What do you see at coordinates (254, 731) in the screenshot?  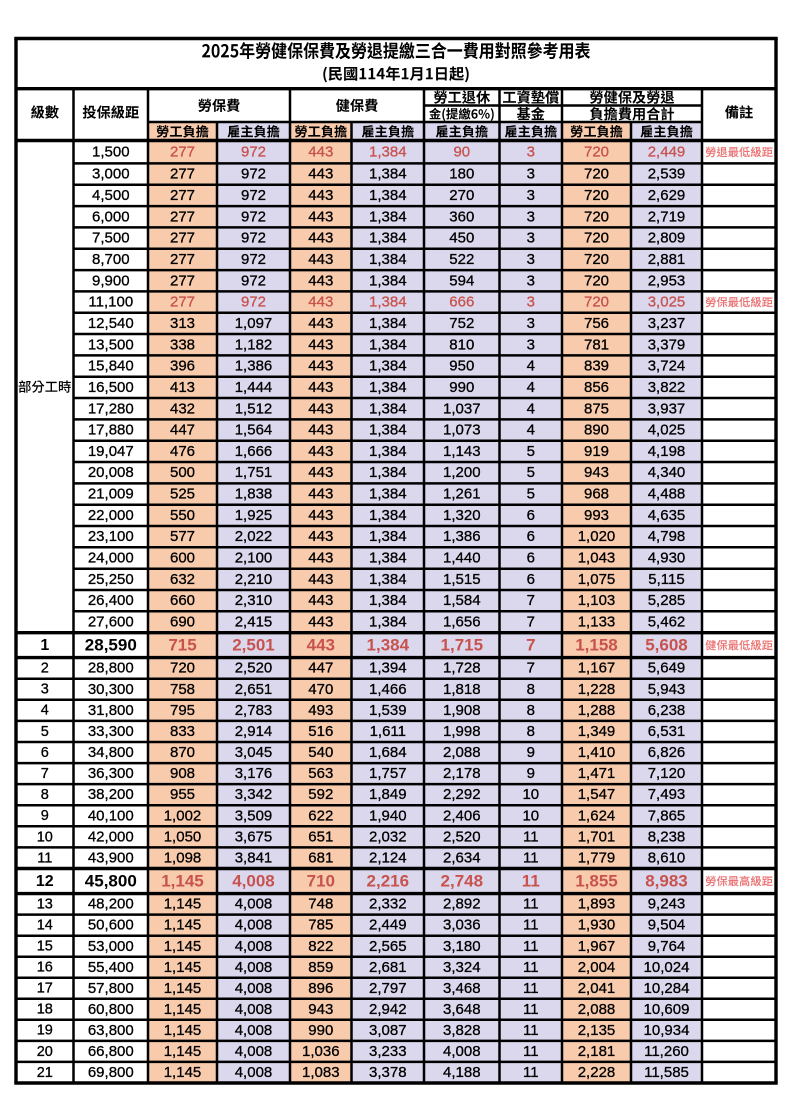 I see `svg-text: 2,914` at bounding box center [254, 731].